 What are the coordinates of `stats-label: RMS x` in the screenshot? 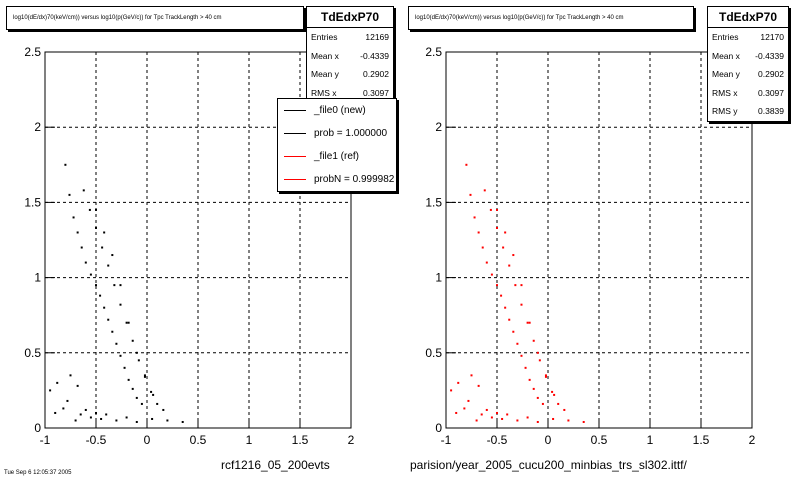 It's located at (725, 92).